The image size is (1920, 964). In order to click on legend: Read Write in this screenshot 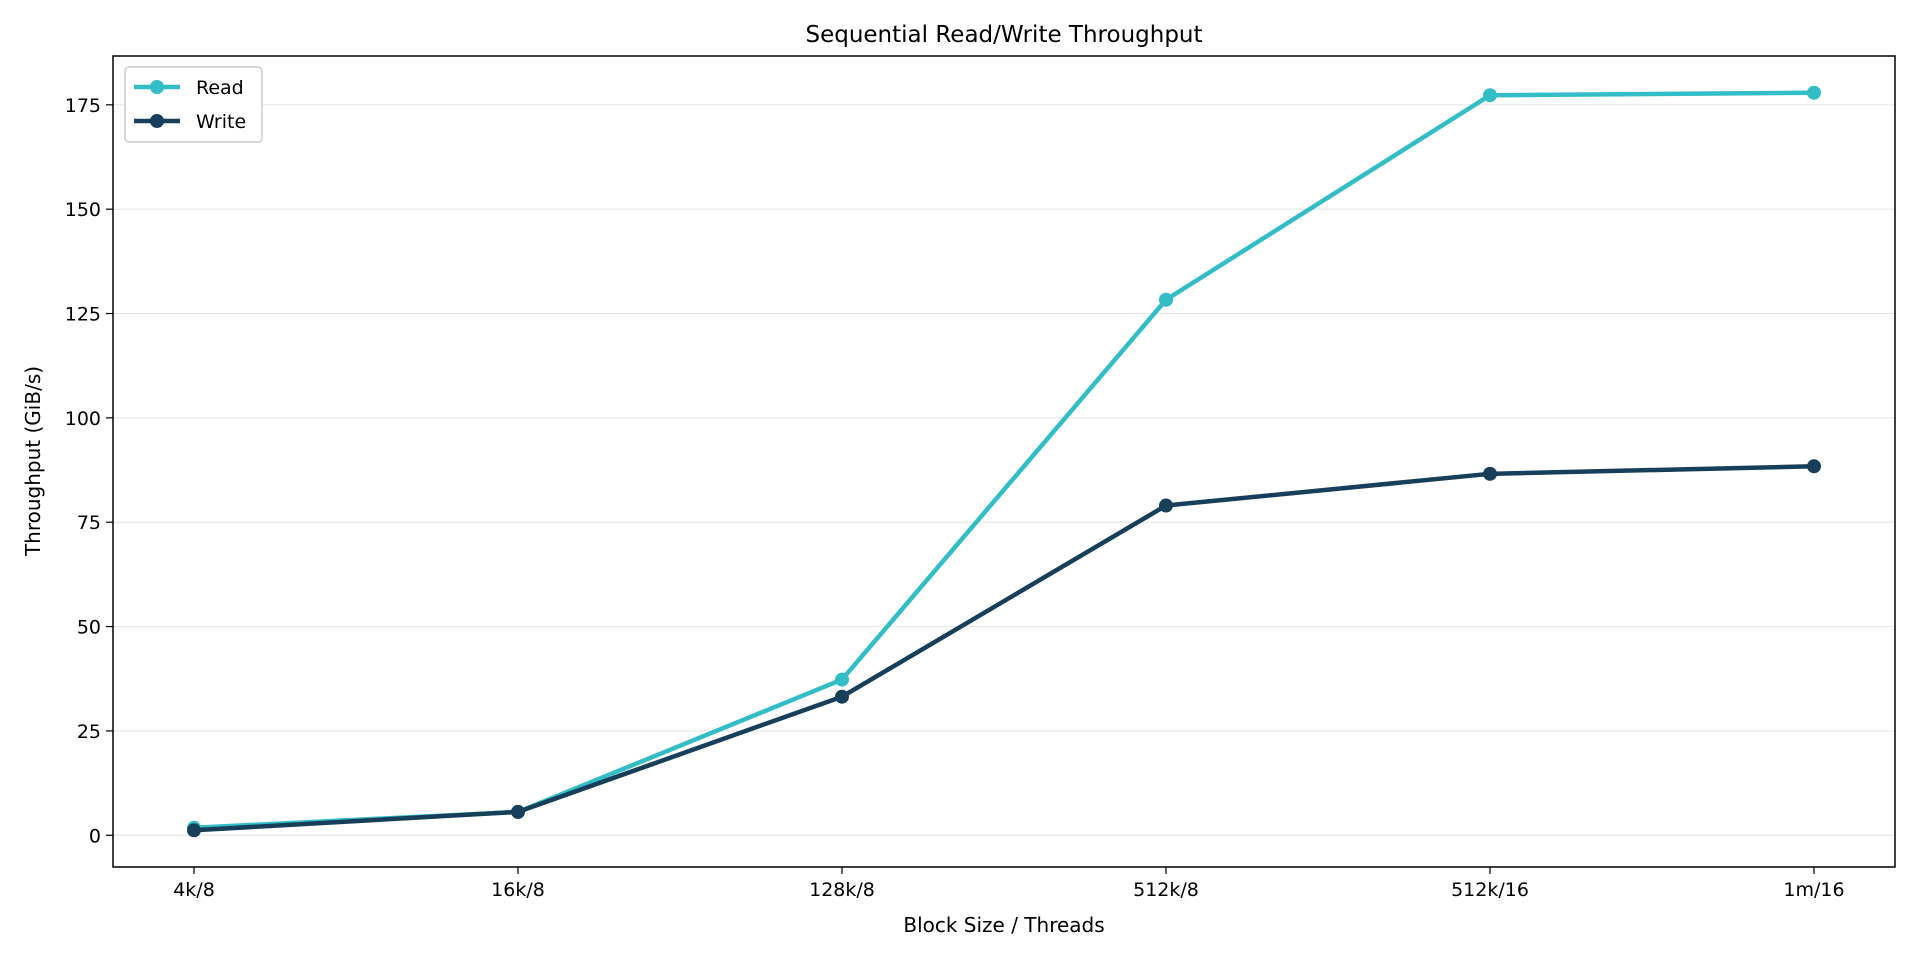, I will do `click(193, 104)`.